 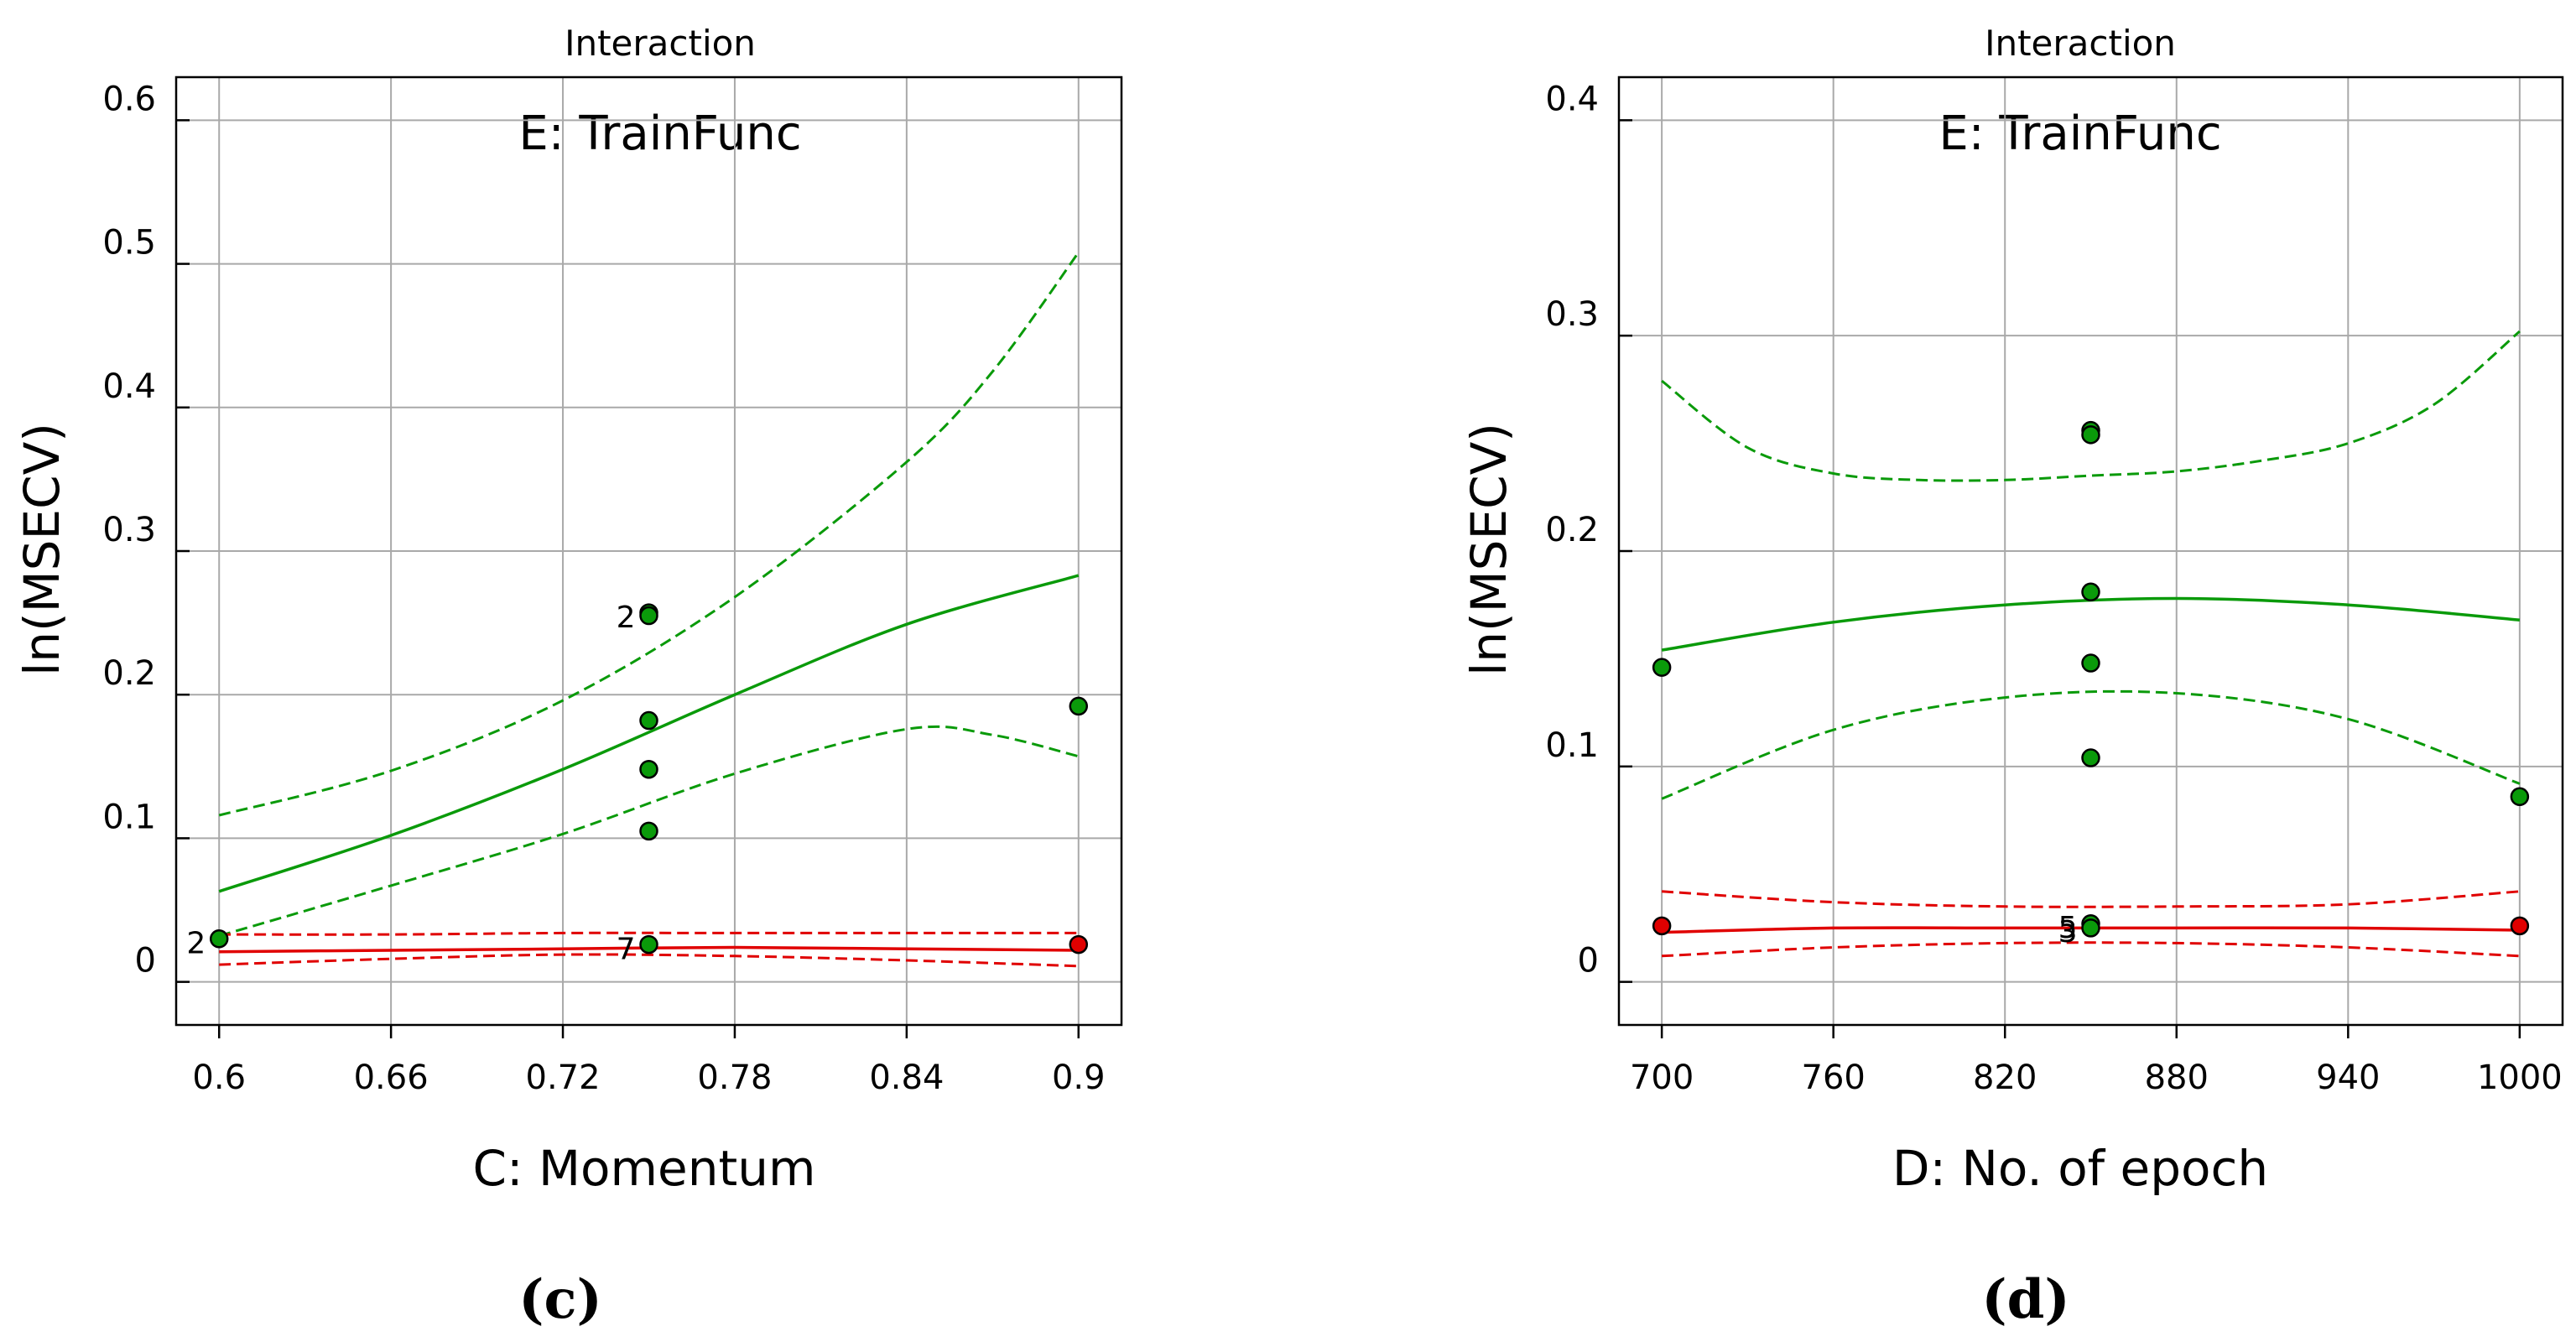 I want to click on panel-c-y-tick-label: 0.6, so click(x=129, y=99).